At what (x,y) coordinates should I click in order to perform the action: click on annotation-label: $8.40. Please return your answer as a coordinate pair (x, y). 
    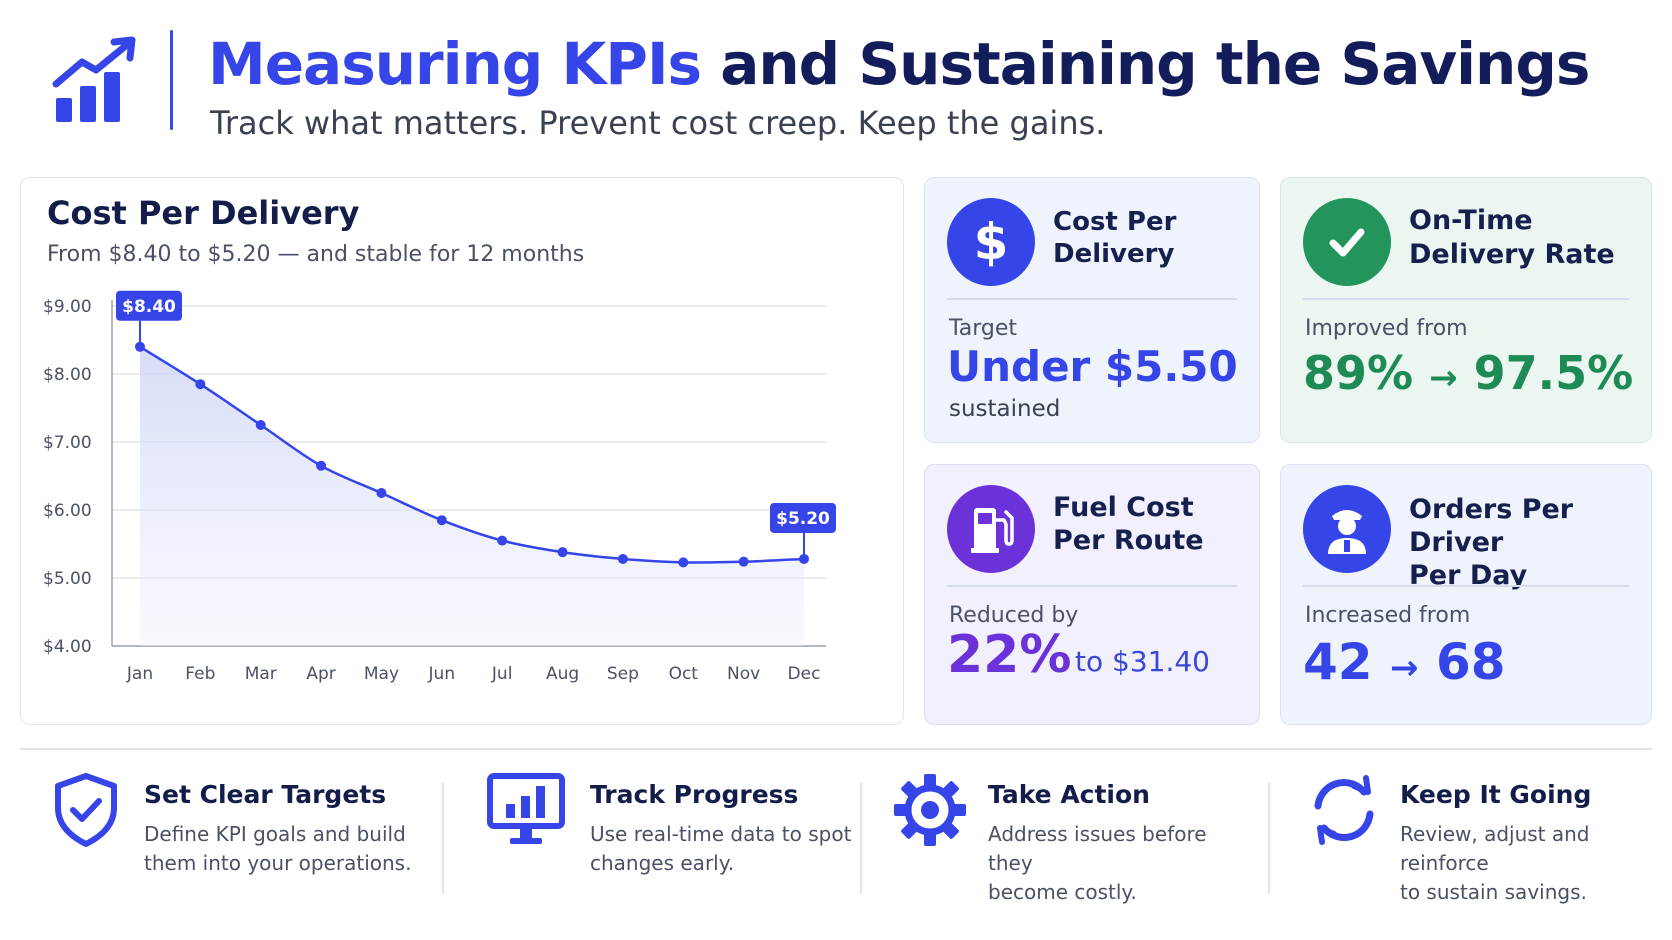
    Looking at the image, I should click on (149, 307).